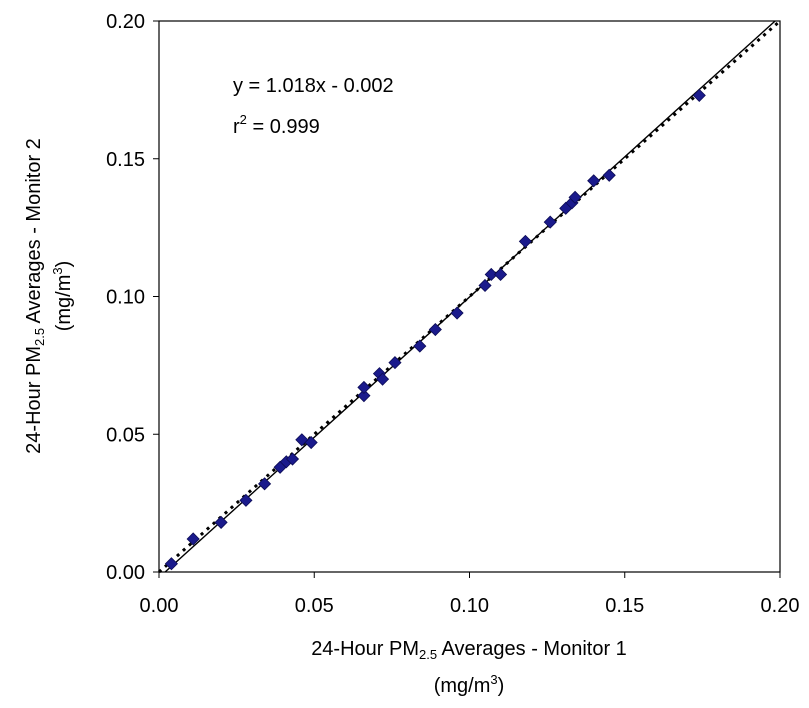 This screenshot has height=708, width=809. I want to click on regression-equation: y = 1.018x - 0.002, so click(313, 86).